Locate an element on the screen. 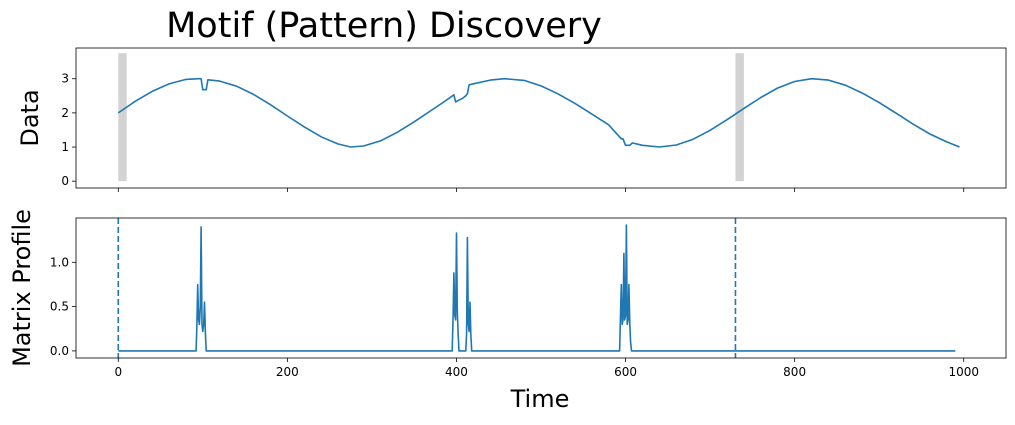  y-axis-label: Matrix Profile is located at coordinates (22, 288).